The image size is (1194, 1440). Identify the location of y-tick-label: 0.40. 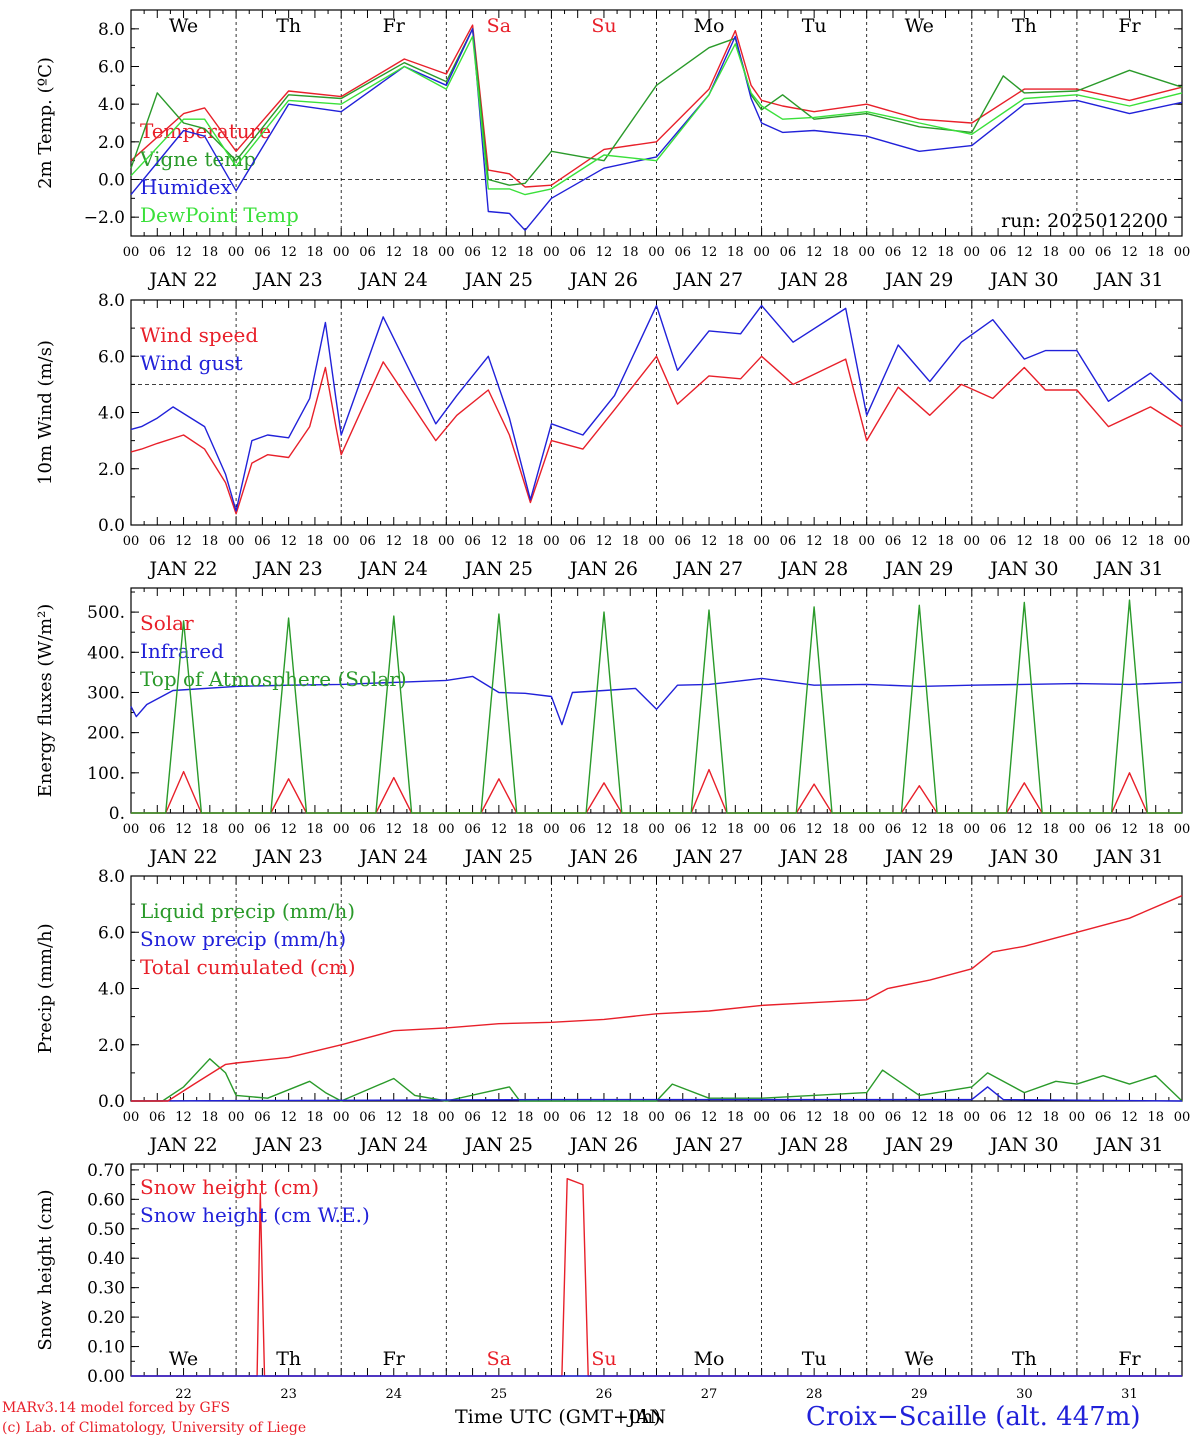
(106, 1259).